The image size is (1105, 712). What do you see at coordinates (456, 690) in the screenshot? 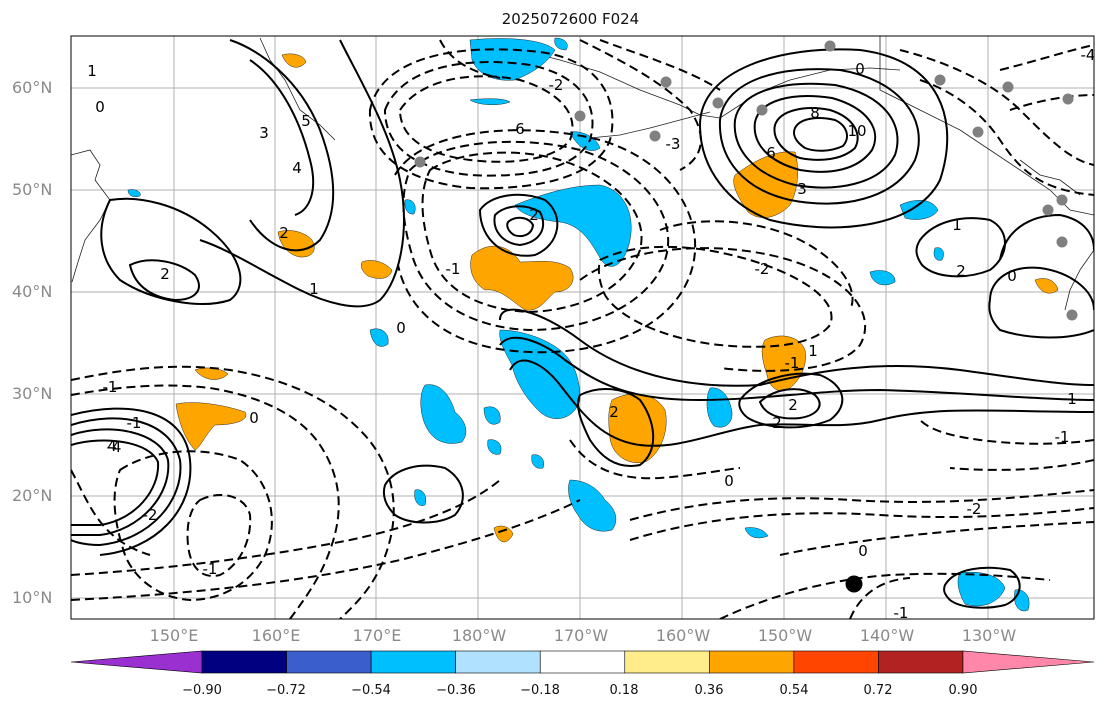
I see `colorbar-tick-label: −0.36` at bounding box center [456, 690].